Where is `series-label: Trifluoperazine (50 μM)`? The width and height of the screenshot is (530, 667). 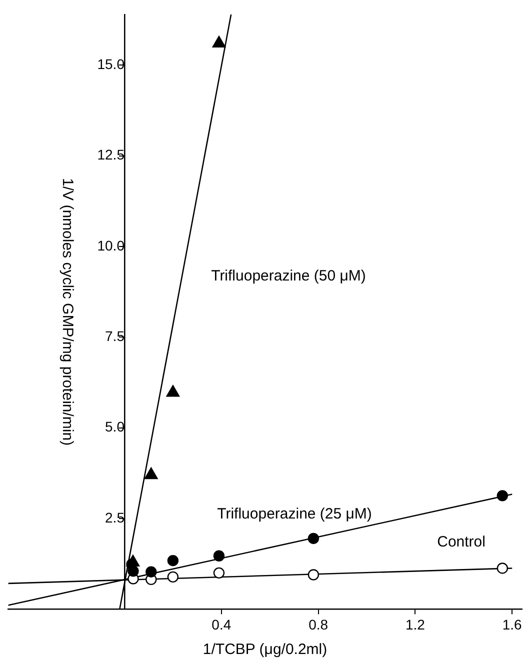
series-label: Trifluoperazine (50 μM) is located at coordinates (288, 276).